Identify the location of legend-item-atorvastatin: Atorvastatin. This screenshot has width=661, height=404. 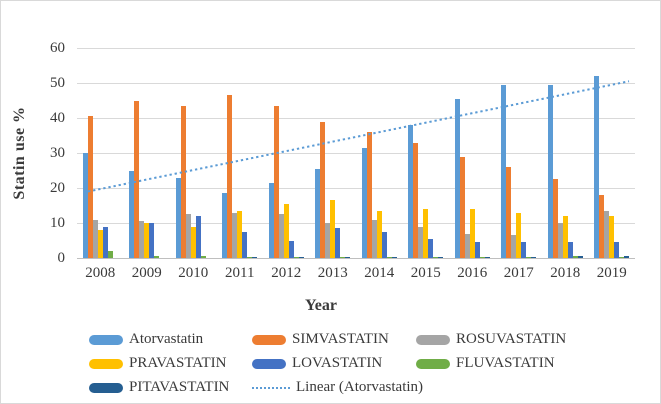
(170, 339).